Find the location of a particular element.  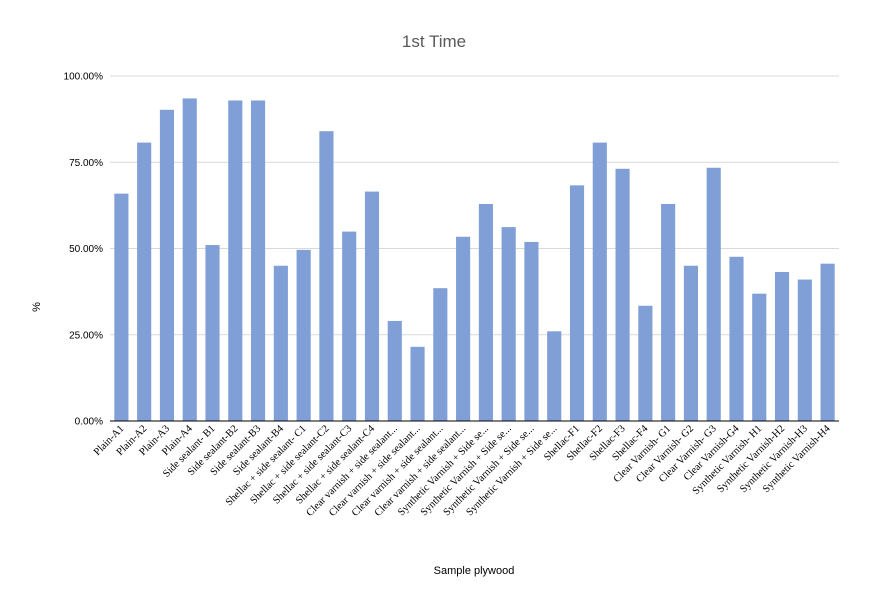

x-axis-label: Sample plywood is located at coordinates (474, 571).